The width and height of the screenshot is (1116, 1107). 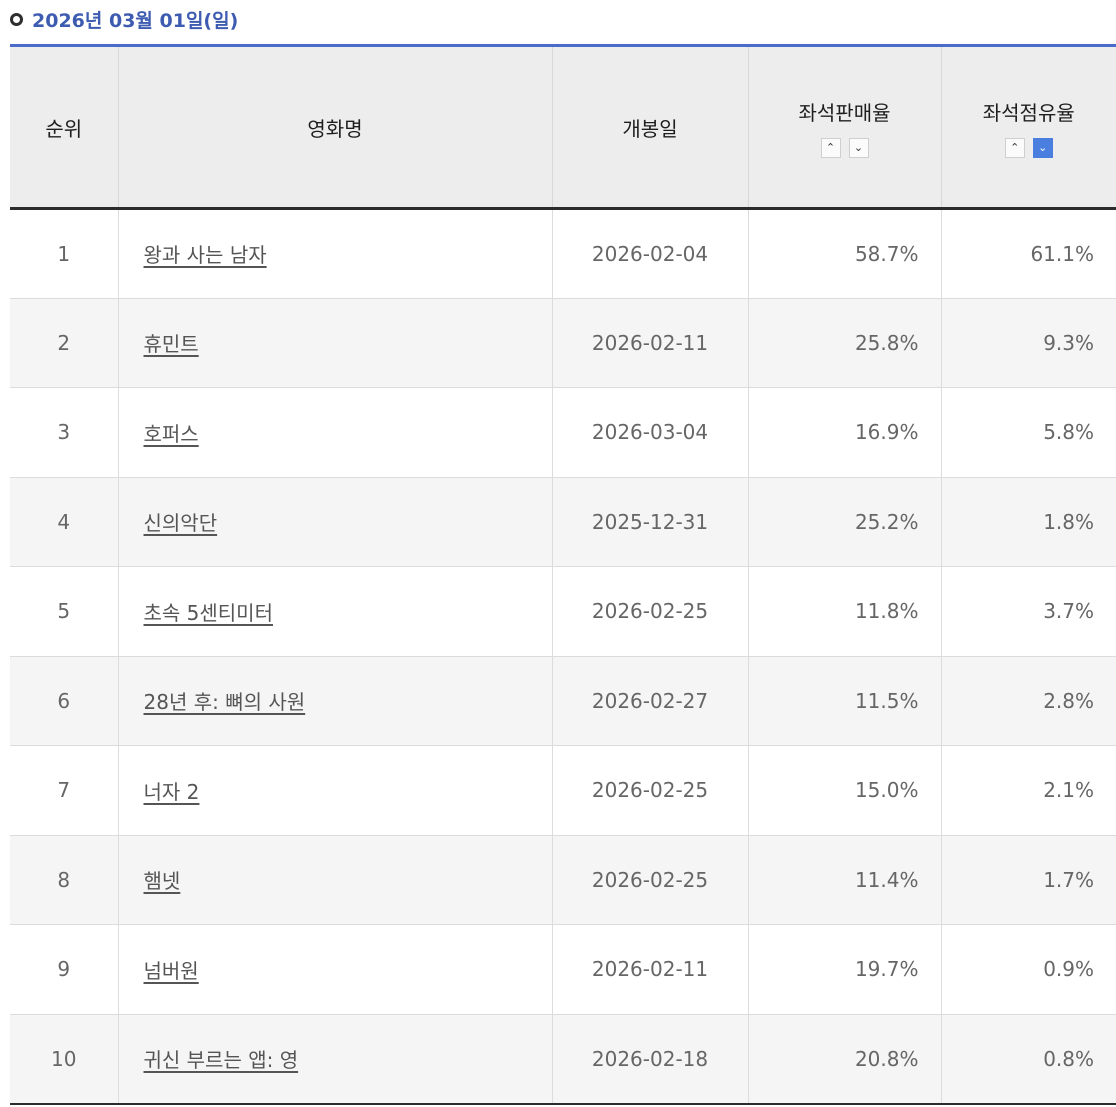 I want to click on rank-cell: 5, so click(x=64, y=611).